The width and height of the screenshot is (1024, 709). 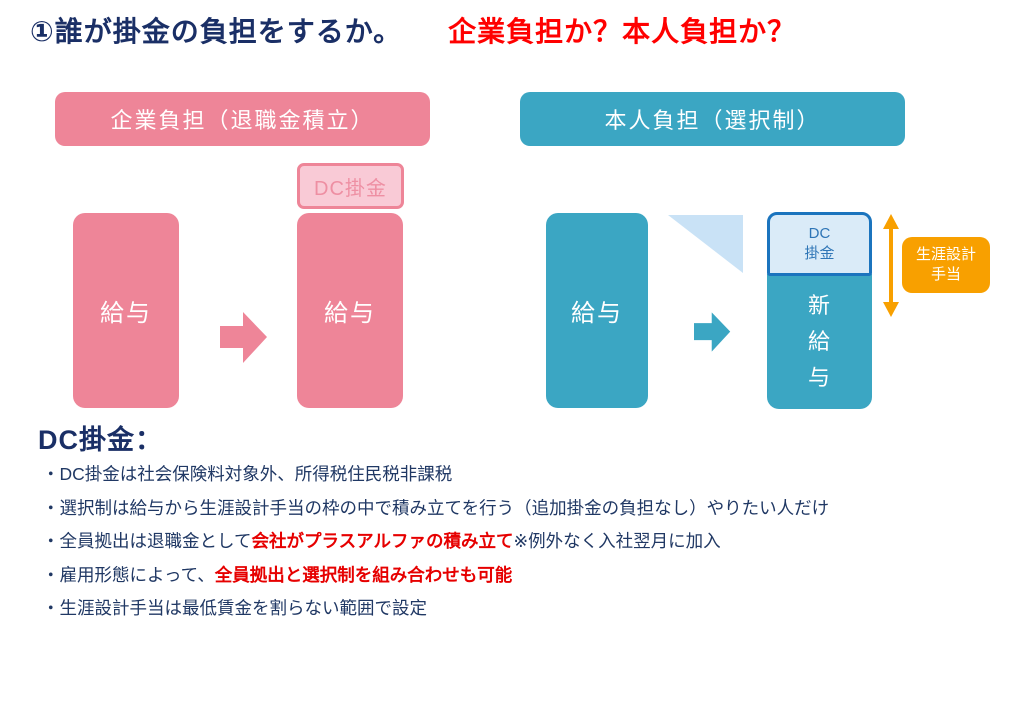 What do you see at coordinates (819, 305) in the screenshot?
I see `new-salary-char: 新` at bounding box center [819, 305].